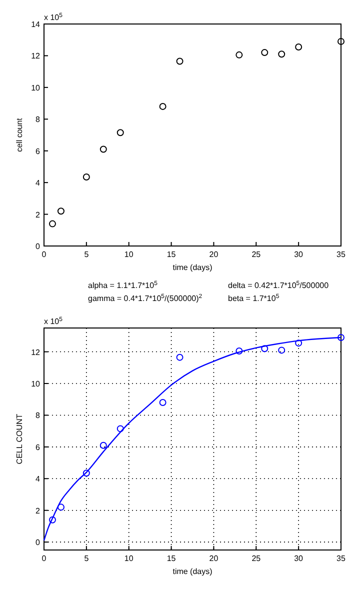 The image size is (359, 600). I want to click on y-axis-title: CELL COUNT, so click(19, 439).